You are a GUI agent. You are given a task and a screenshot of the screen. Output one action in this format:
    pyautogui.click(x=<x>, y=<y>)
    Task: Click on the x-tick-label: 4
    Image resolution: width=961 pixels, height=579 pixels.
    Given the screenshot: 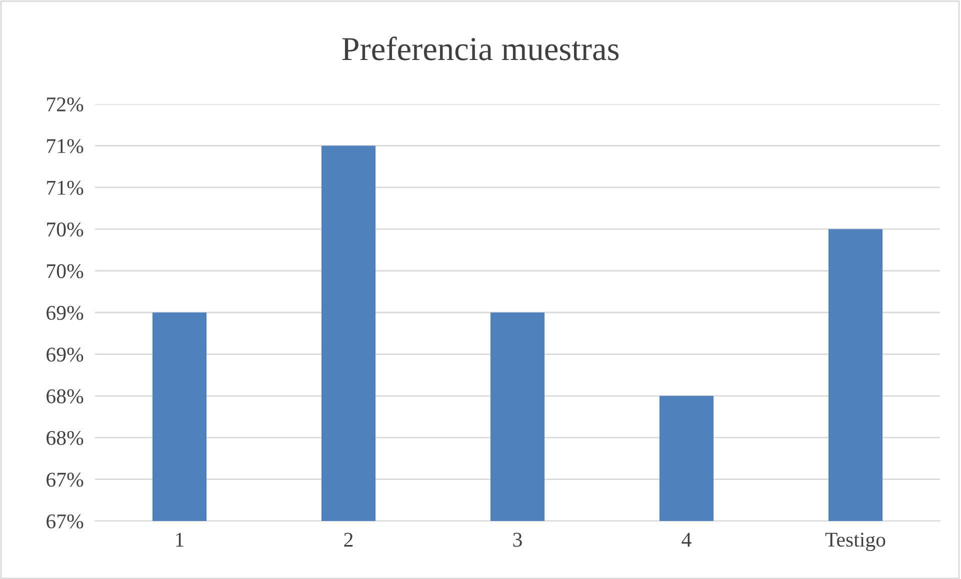 What is the action you would take?
    pyautogui.click(x=687, y=539)
    